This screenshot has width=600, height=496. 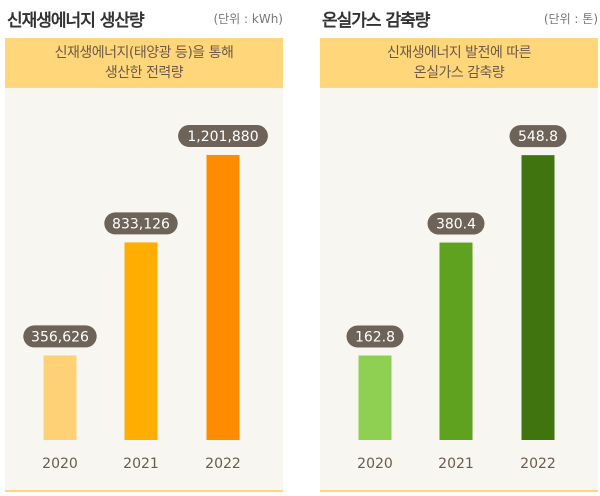 What do you see at coordinates (76, 21) in the screenshot?
I see `chart-title: 신재생에너지 생산량` at bounding box center [76, 21].